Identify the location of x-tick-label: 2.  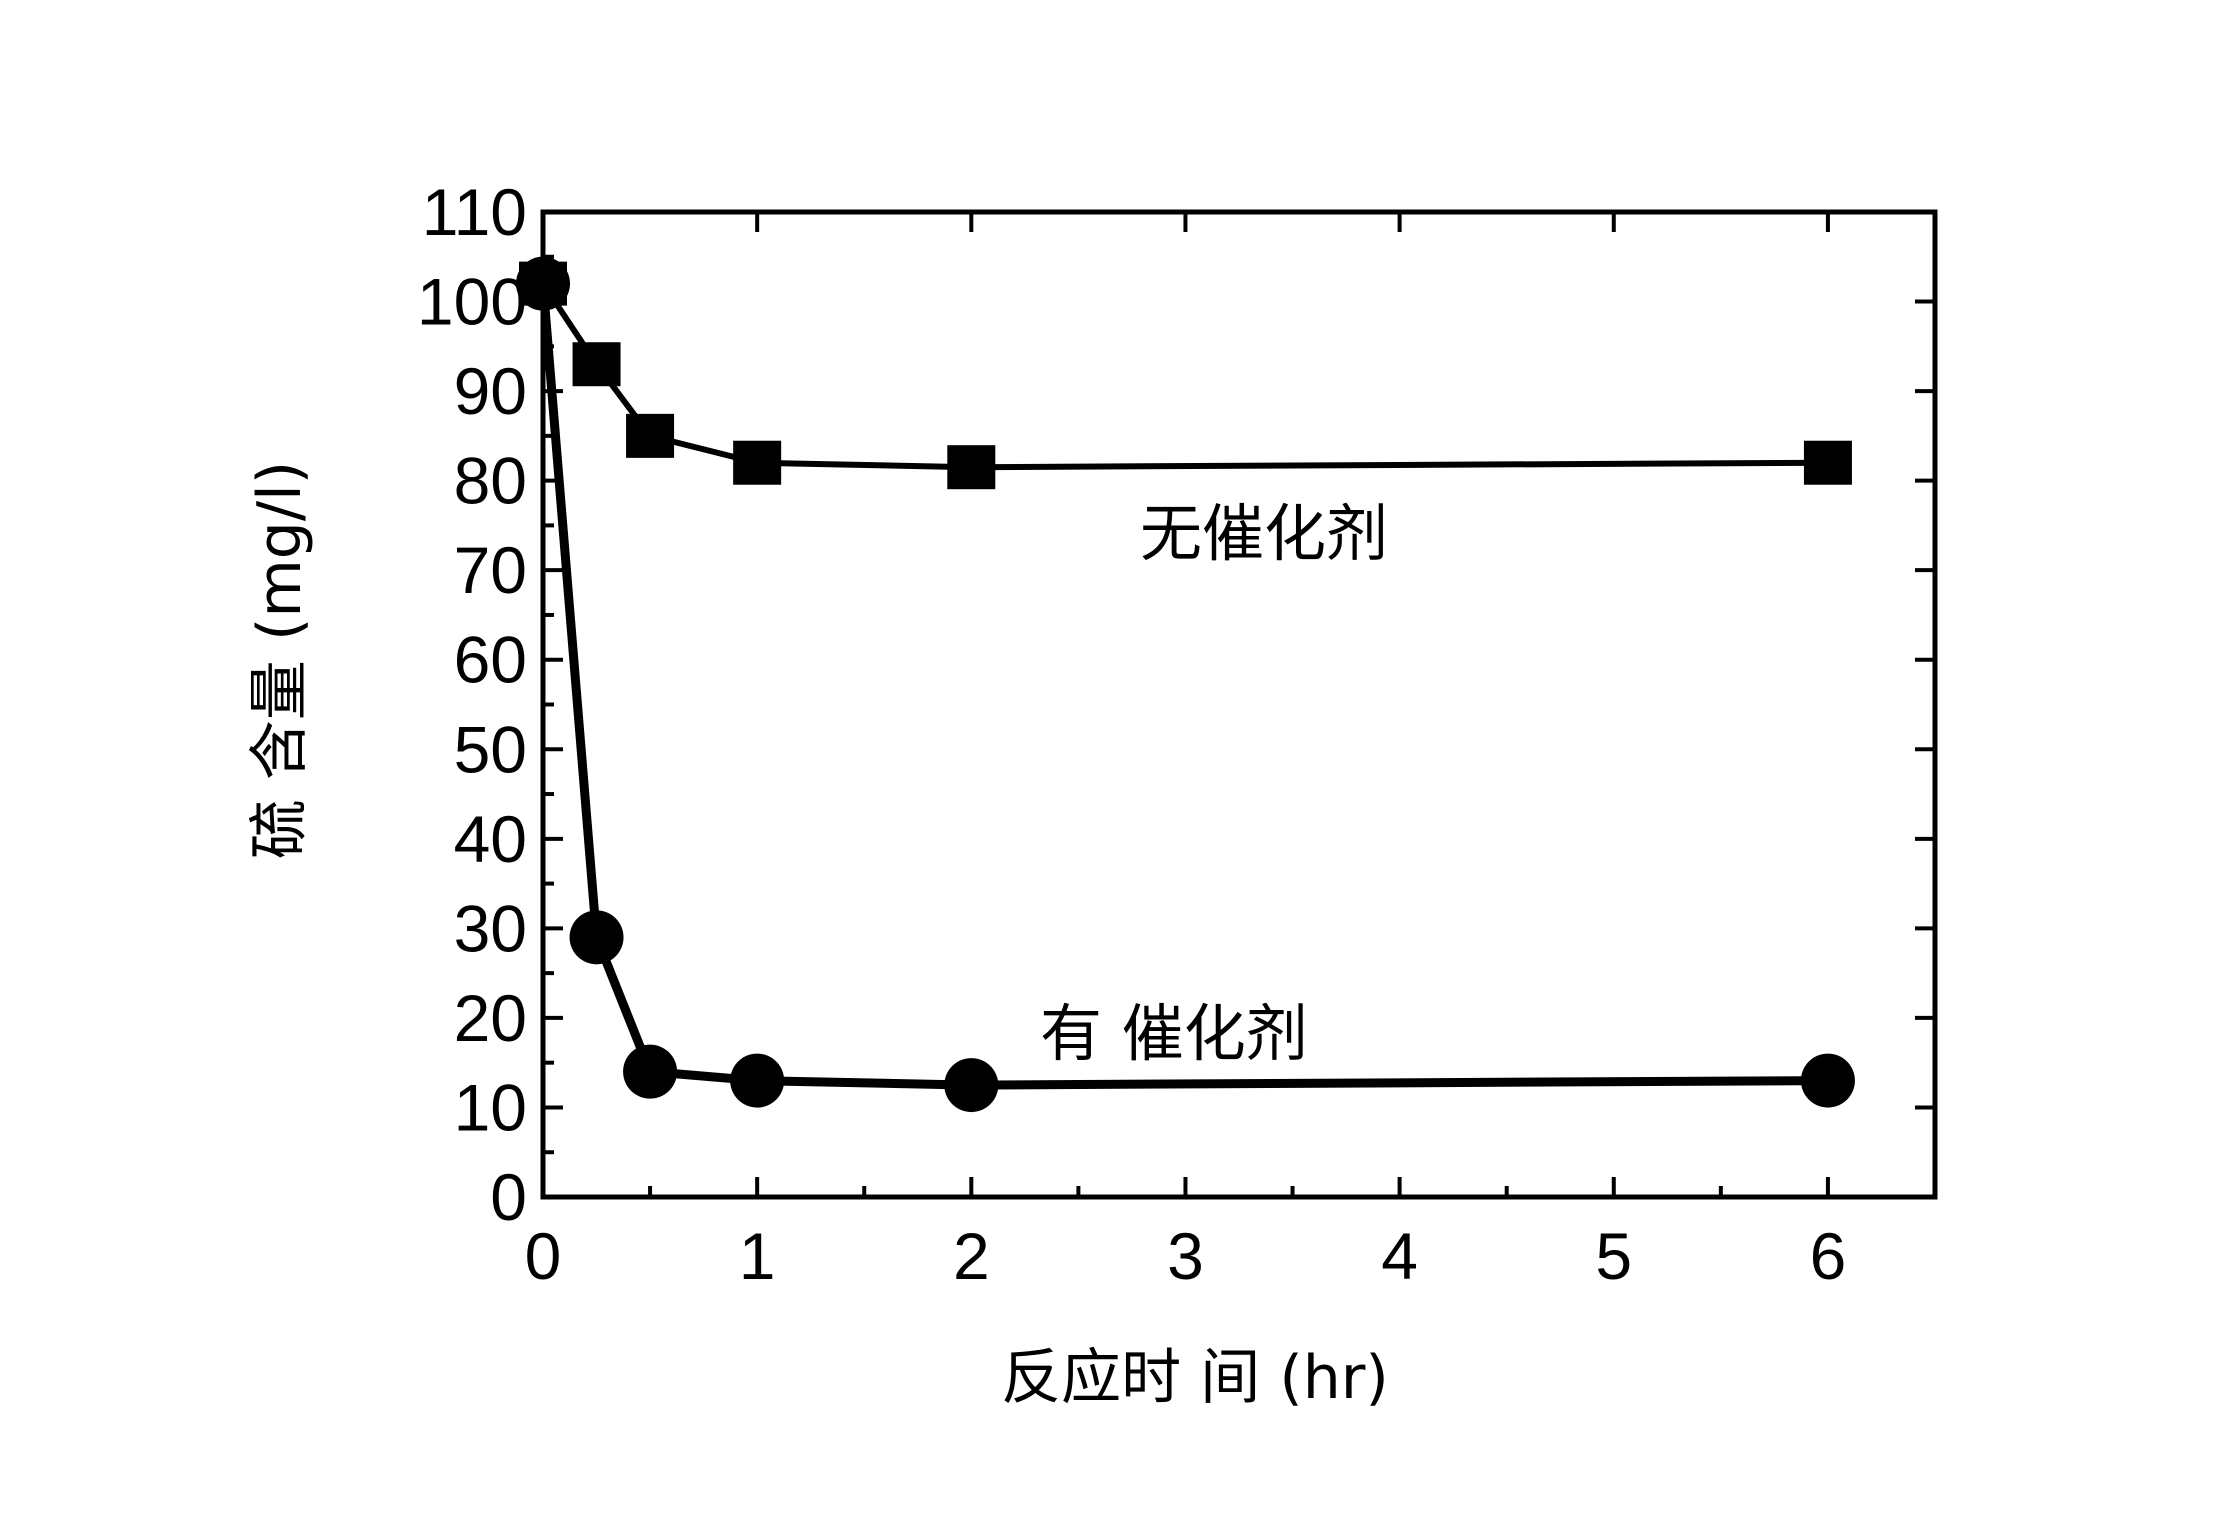
(971, 1256).